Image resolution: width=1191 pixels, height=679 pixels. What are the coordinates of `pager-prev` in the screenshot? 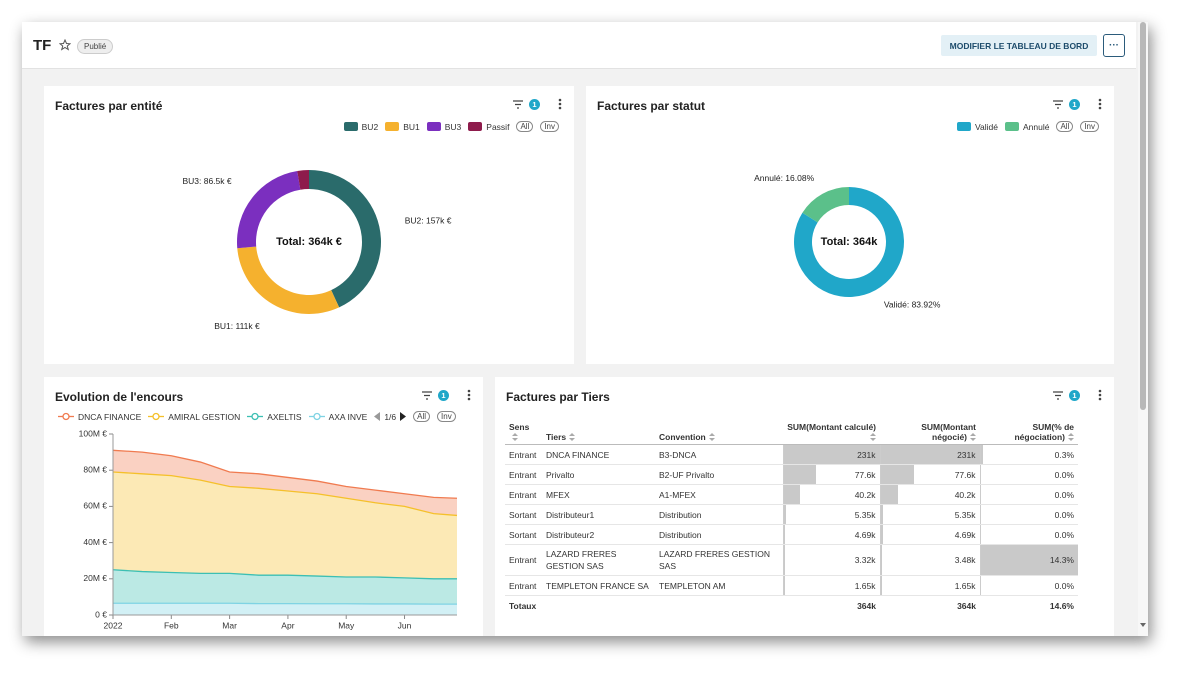 It's located at (377, 416).